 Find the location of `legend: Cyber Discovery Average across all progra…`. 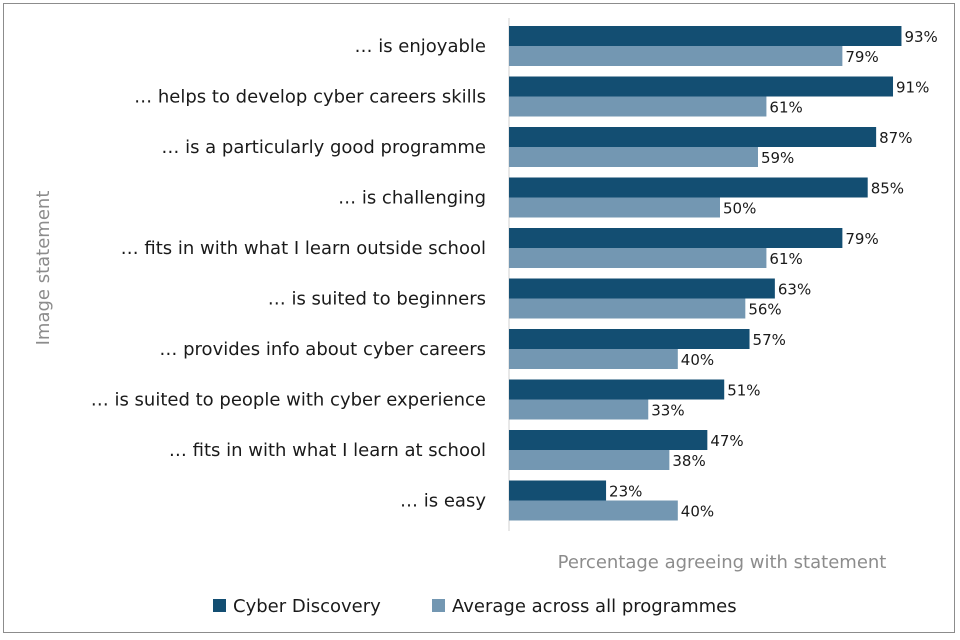

legend: Cyber Discovery Average across all progra… is located at coordinates (475, 606).